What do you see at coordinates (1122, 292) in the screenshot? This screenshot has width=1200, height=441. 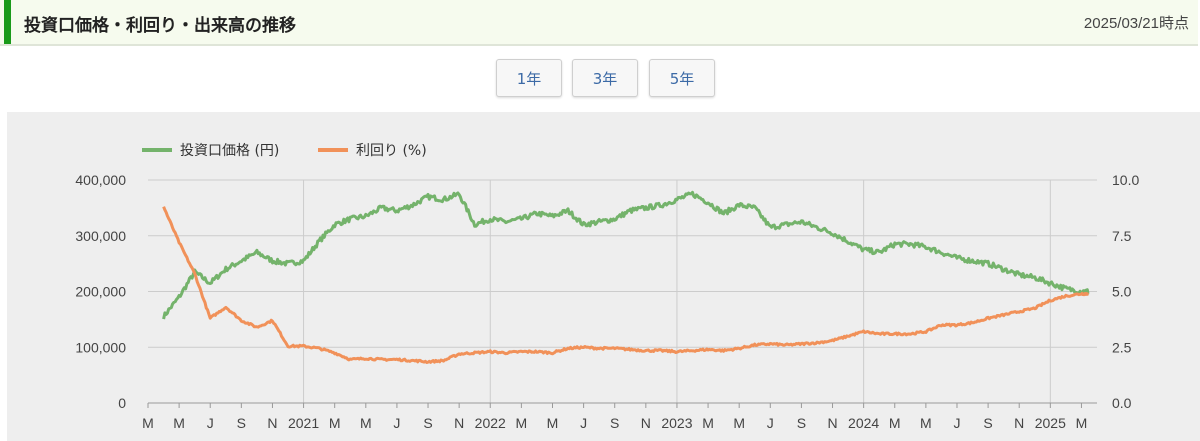 I see `y-right-tick-label: 5.0` at bounding box center [1122, 292].